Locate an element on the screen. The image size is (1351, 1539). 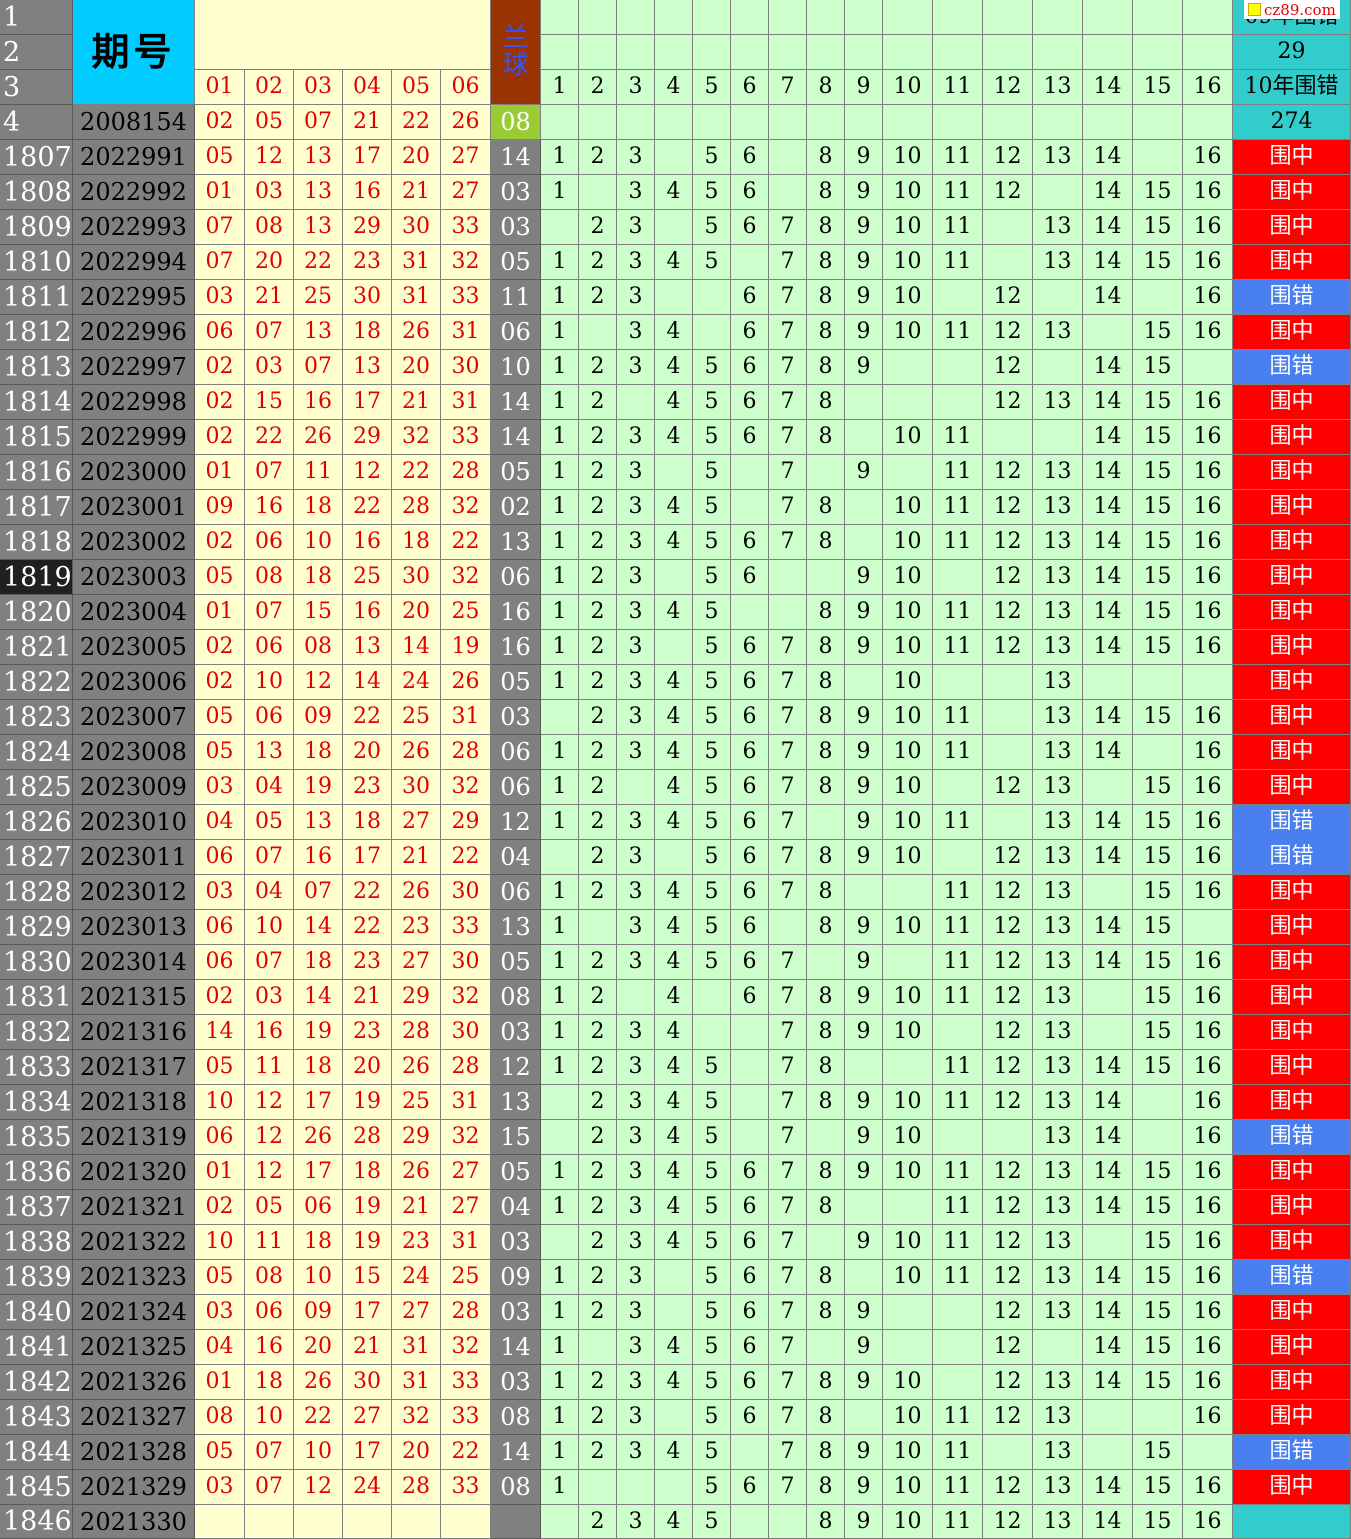
issue-cell: 2022996 is located at coordinates (134, 332).